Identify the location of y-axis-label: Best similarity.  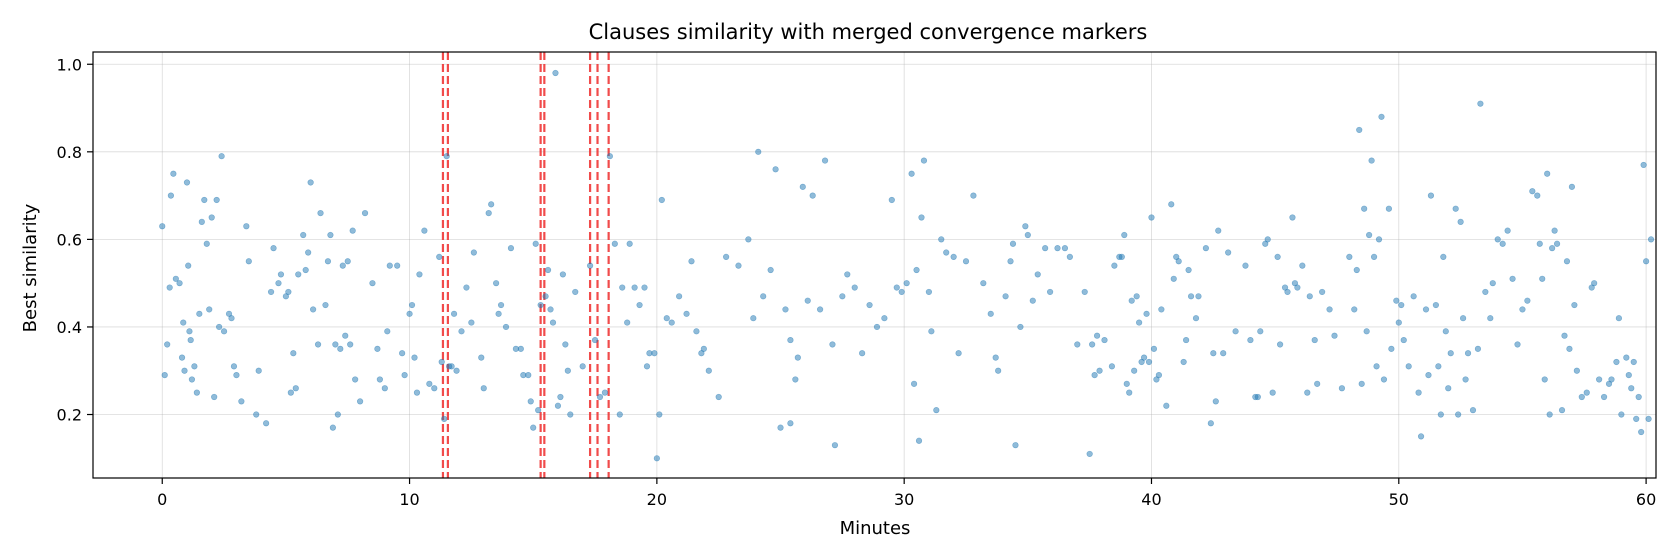
(30, 267).